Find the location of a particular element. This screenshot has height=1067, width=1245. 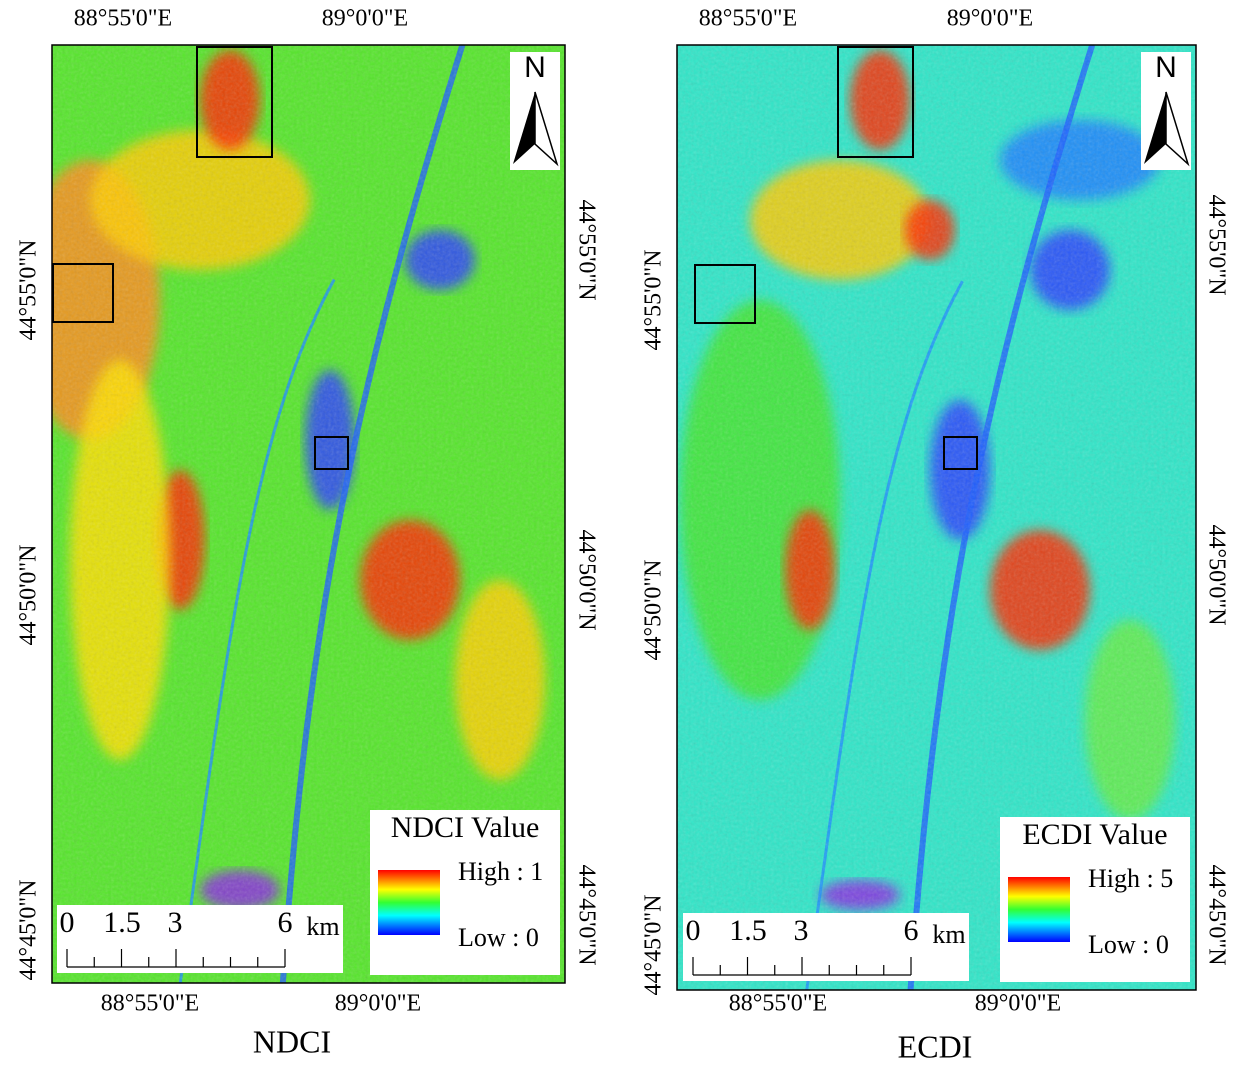

legend-title: NDCI Value is located at coordinates (465, 827).